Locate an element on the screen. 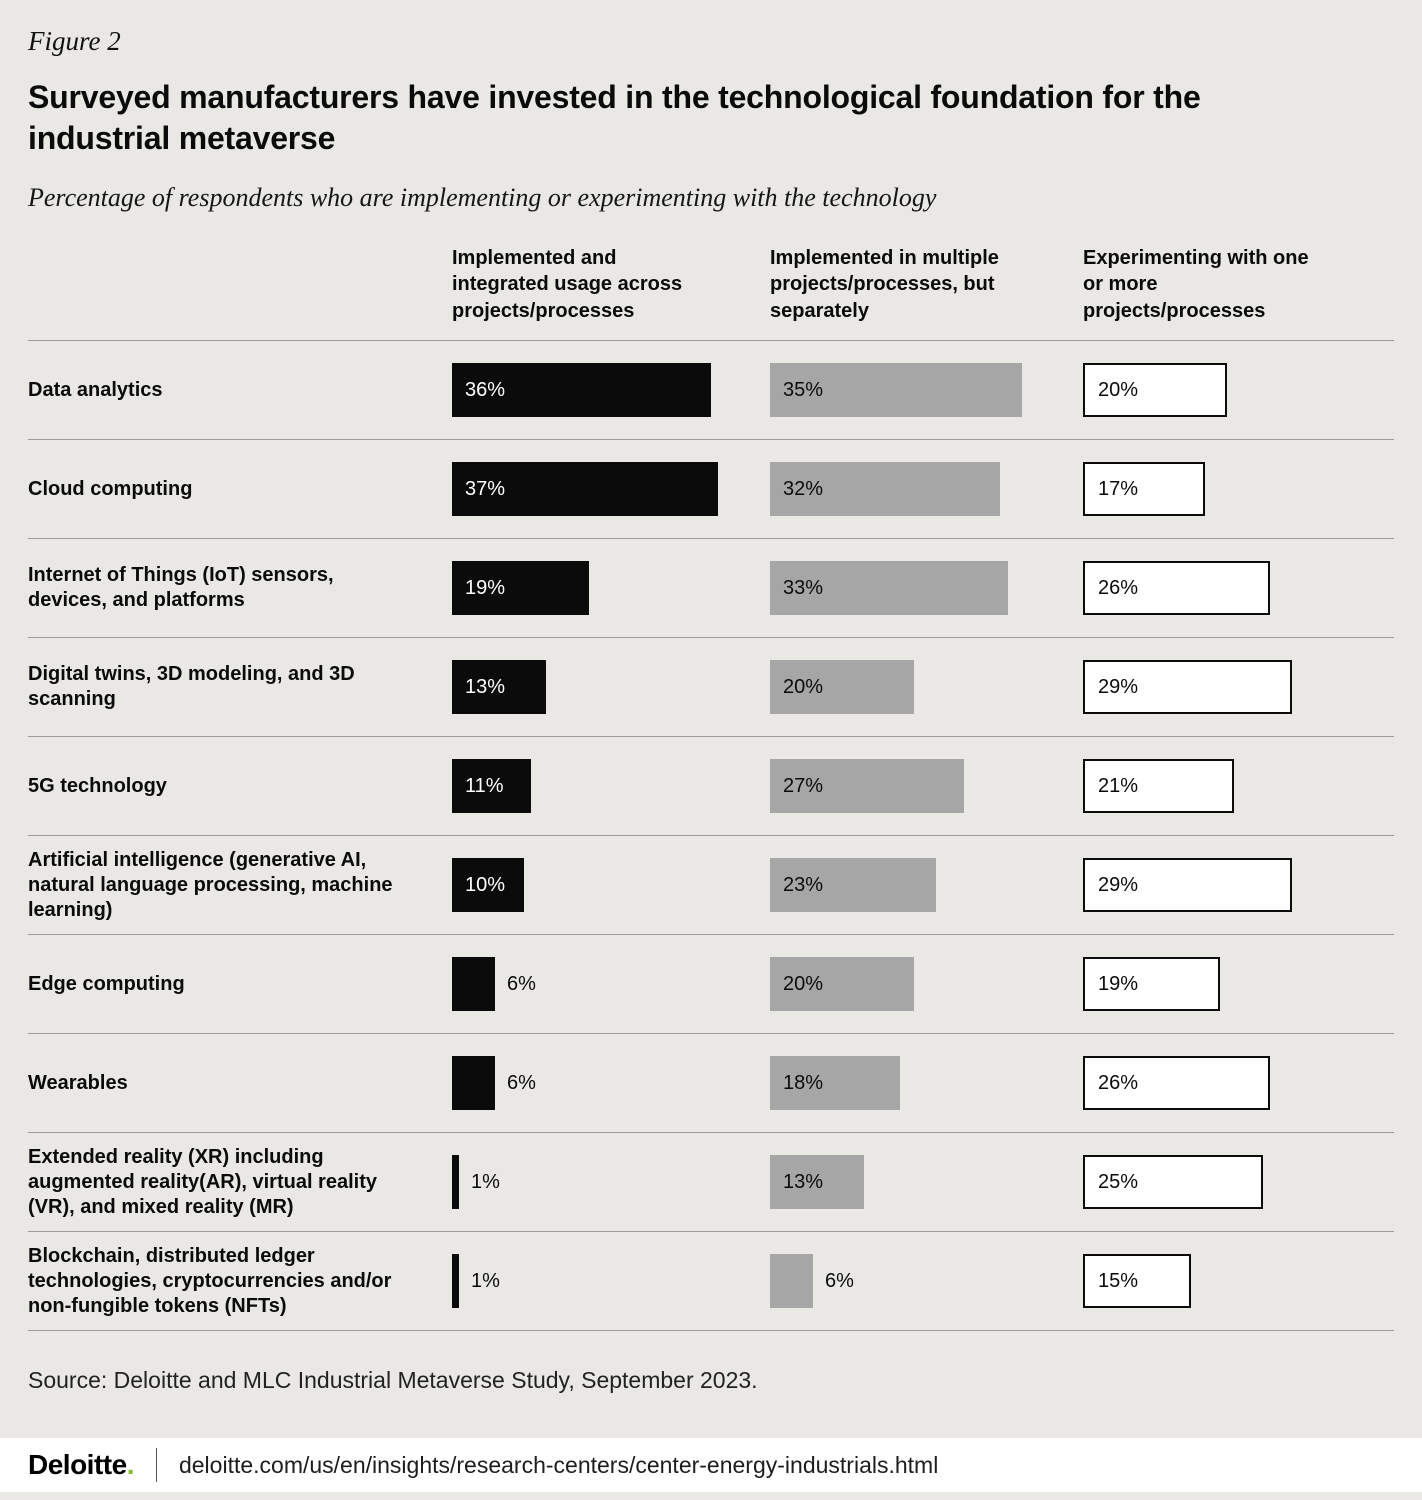 The image size is (1422, 1500). bar-white: 19% is located at coordinates (1151, 984).